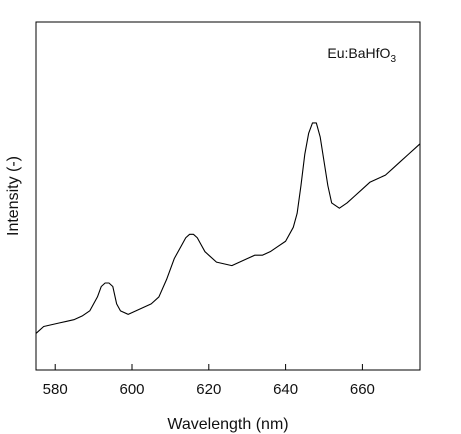  I want to click on x-tick-label: 640, so click(285, 389).